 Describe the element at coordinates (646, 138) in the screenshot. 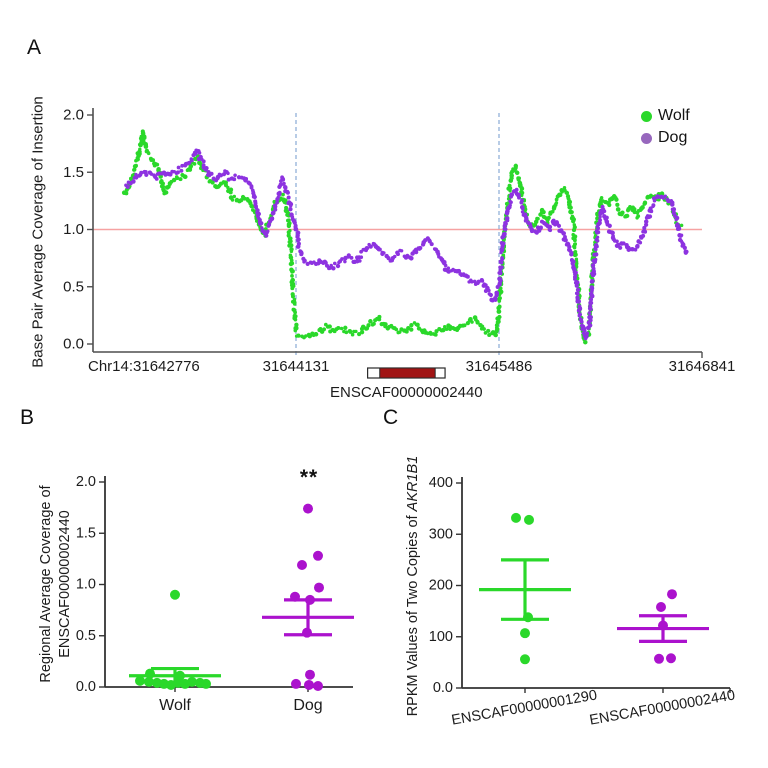

I see `dog-legend-dot-icon` at that location.